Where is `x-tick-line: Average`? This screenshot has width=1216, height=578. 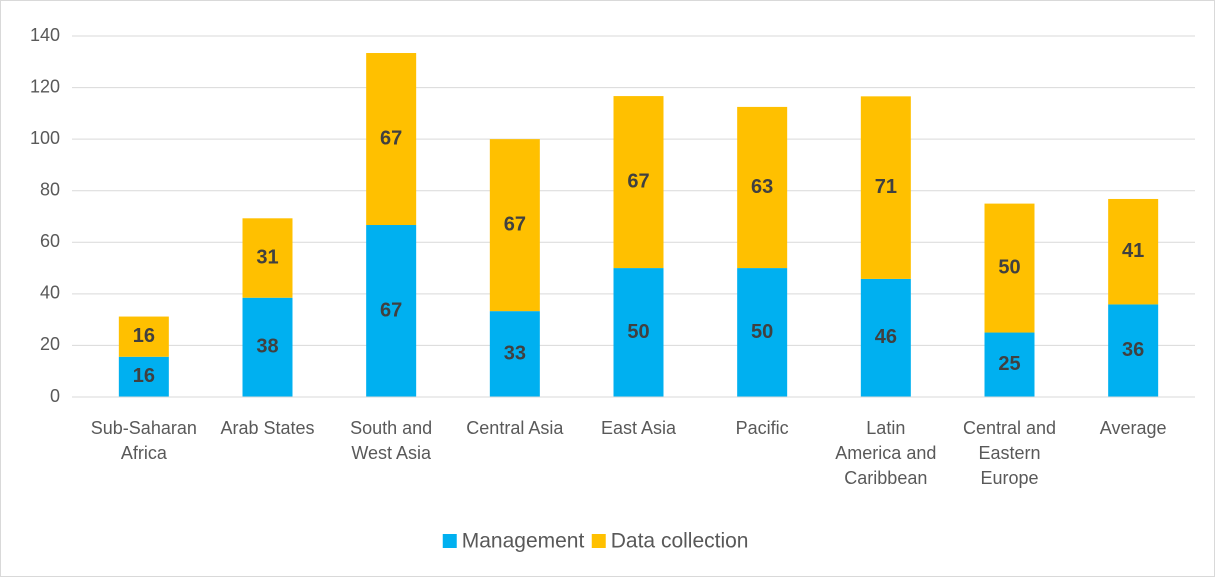
x-tick-line: Average is located at coordinates (1133, 428).